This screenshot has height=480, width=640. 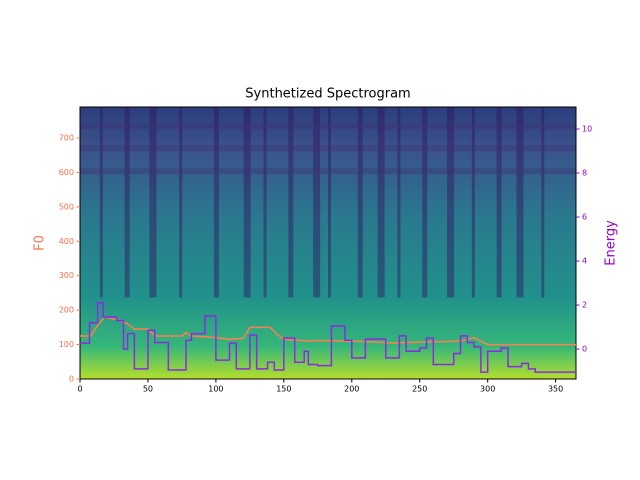 I want to click on series-line, so click(x=328, y=337).